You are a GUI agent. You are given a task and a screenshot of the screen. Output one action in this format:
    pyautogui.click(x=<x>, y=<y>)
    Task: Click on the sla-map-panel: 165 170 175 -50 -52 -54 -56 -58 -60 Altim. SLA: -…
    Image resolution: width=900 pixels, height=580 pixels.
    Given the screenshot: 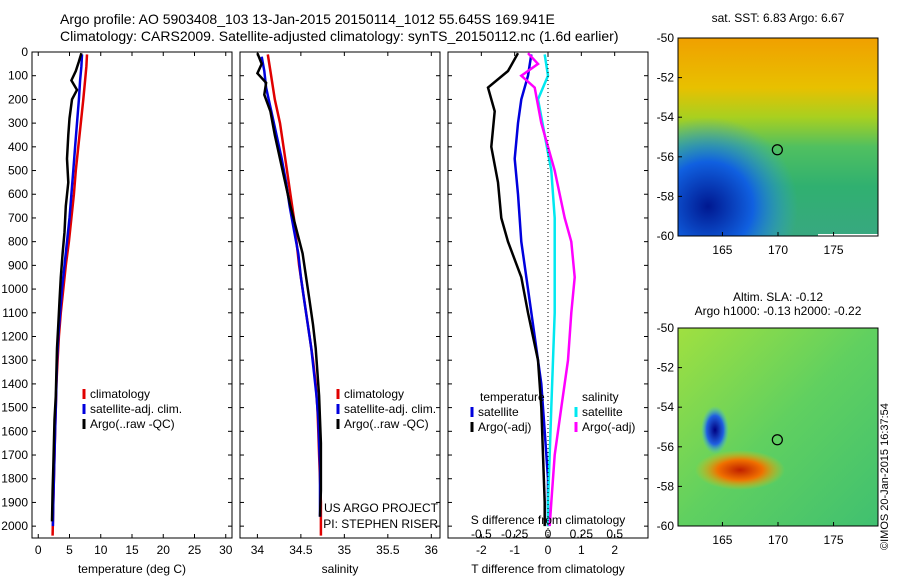 What is the action you would take?
    pyautogui.click(x=768, y=418)
    